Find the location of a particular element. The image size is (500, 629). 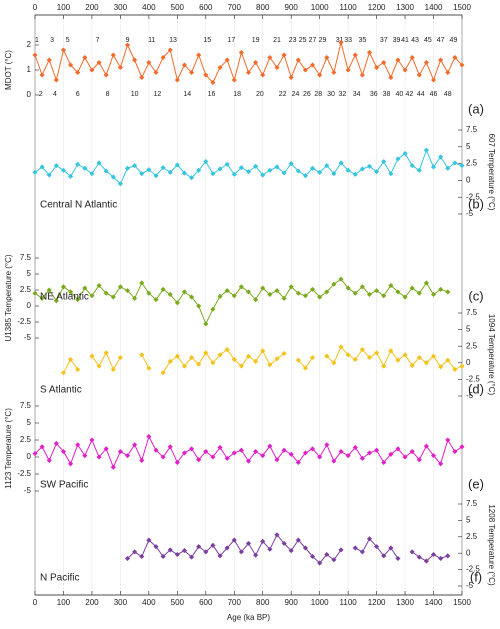

mis-label: 46 is located at coordinates (434, 94).